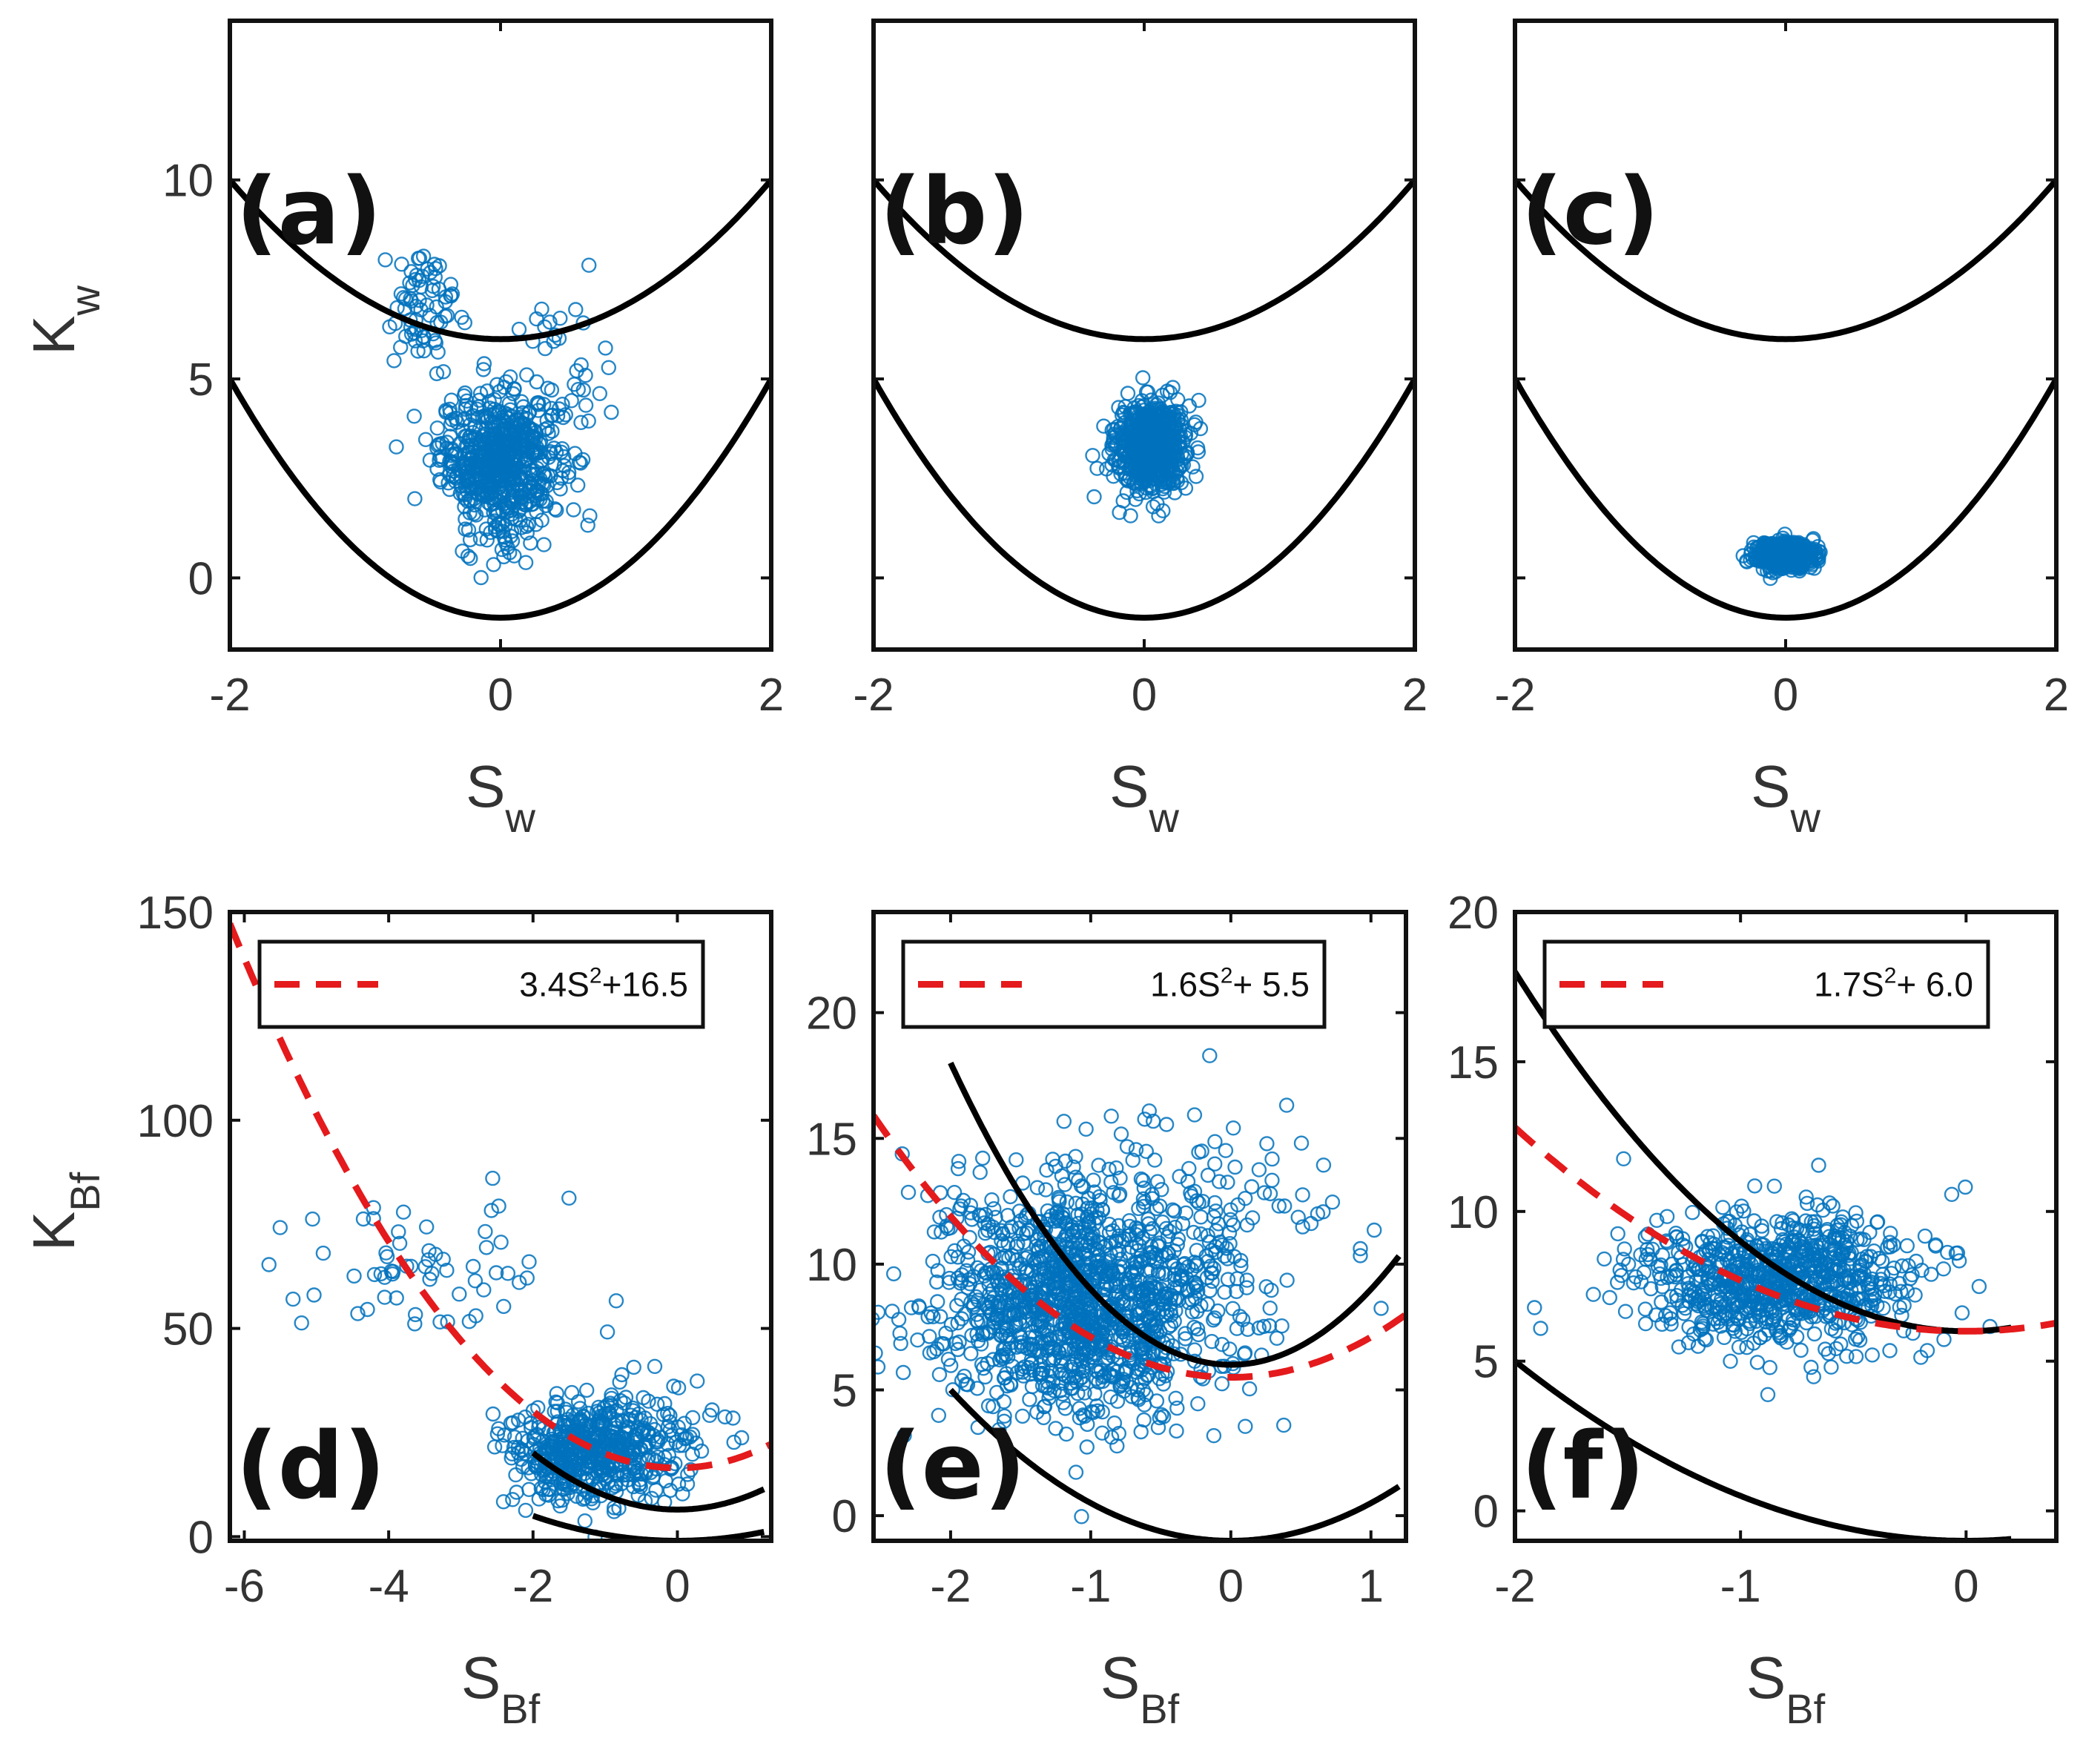  I want to click on x-tick-label: -2, so click(1514, 696).